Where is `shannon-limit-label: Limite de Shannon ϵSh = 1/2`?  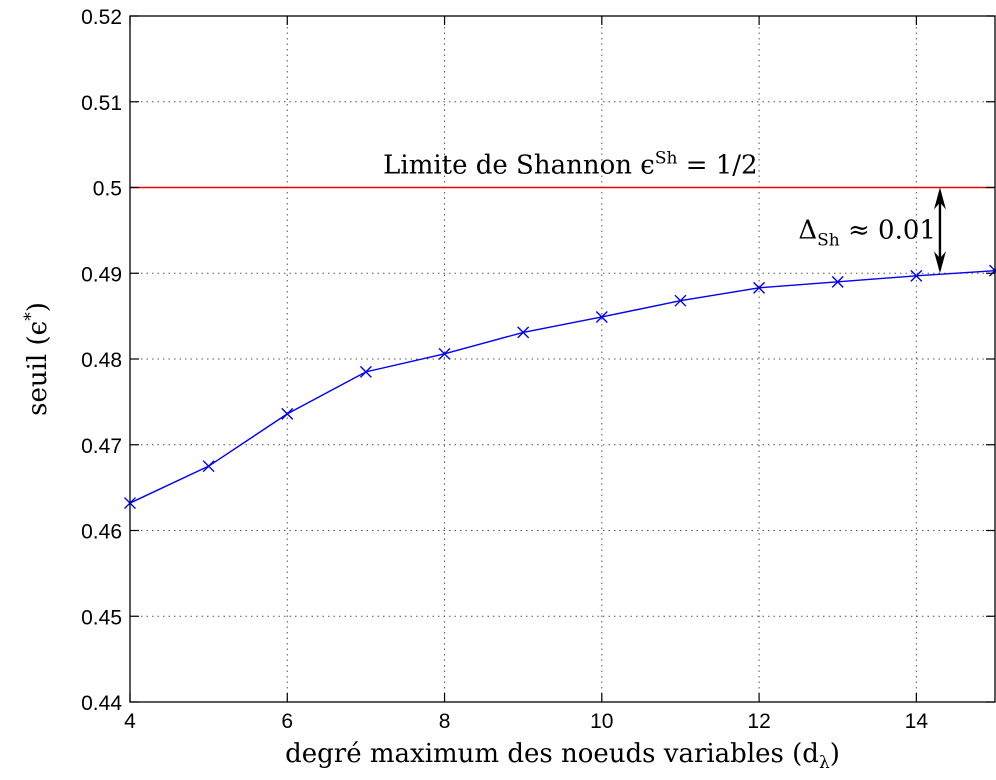 shannon-limit-label: Limite de Shannon ϵSh = 1/2 is located at coordinates (570, 165).